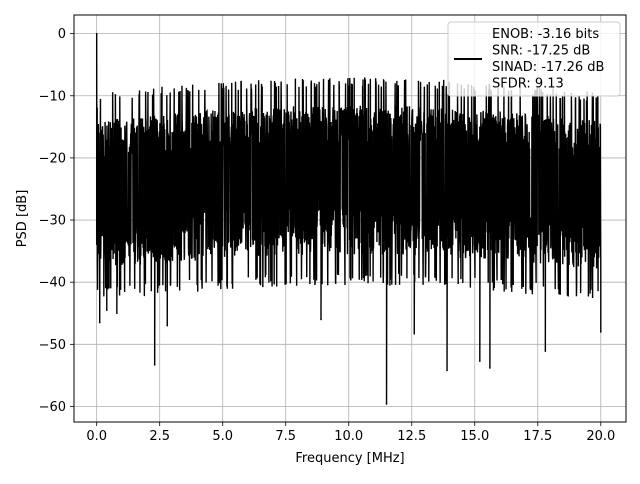 This screenshot has height=484, width=640. What do you see at coordinates (159, 436) in the screenshot?
I see `x-tick-label: 2.5` at bounding box center [159, 436].